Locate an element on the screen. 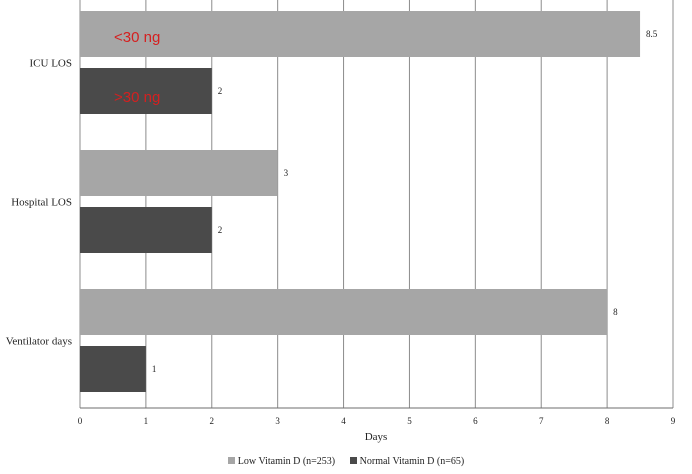  category-label: Ventilator days is located at coordinates (39, 342).